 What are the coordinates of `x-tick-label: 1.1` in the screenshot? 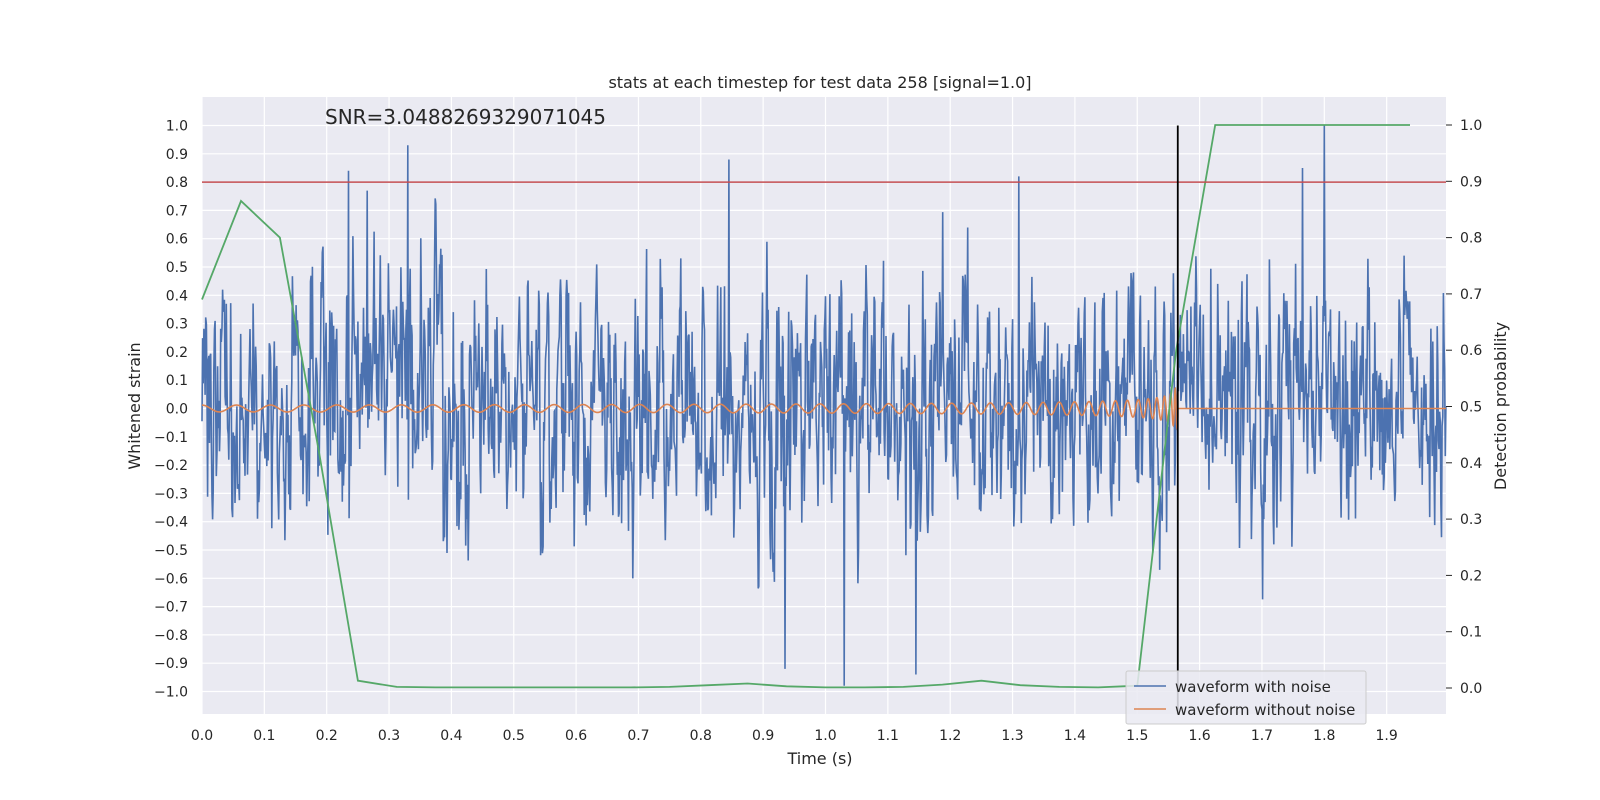 It's located at (888, 736).